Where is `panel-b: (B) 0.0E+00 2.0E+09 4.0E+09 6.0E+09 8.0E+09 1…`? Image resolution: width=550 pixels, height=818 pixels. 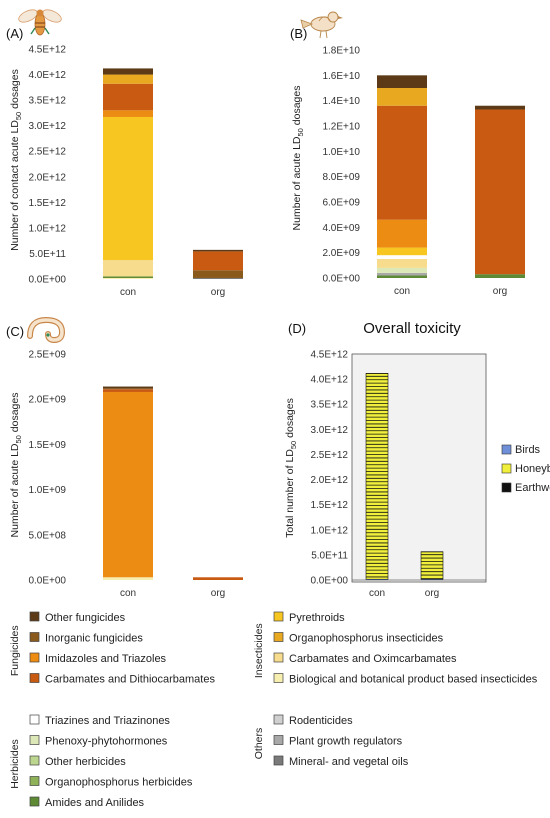
panel-b: (B) 0.0E+00 2.0E+09 4.0E+09 6.0E+09 8.0E+09 1… is located at coordinates (407, 154).